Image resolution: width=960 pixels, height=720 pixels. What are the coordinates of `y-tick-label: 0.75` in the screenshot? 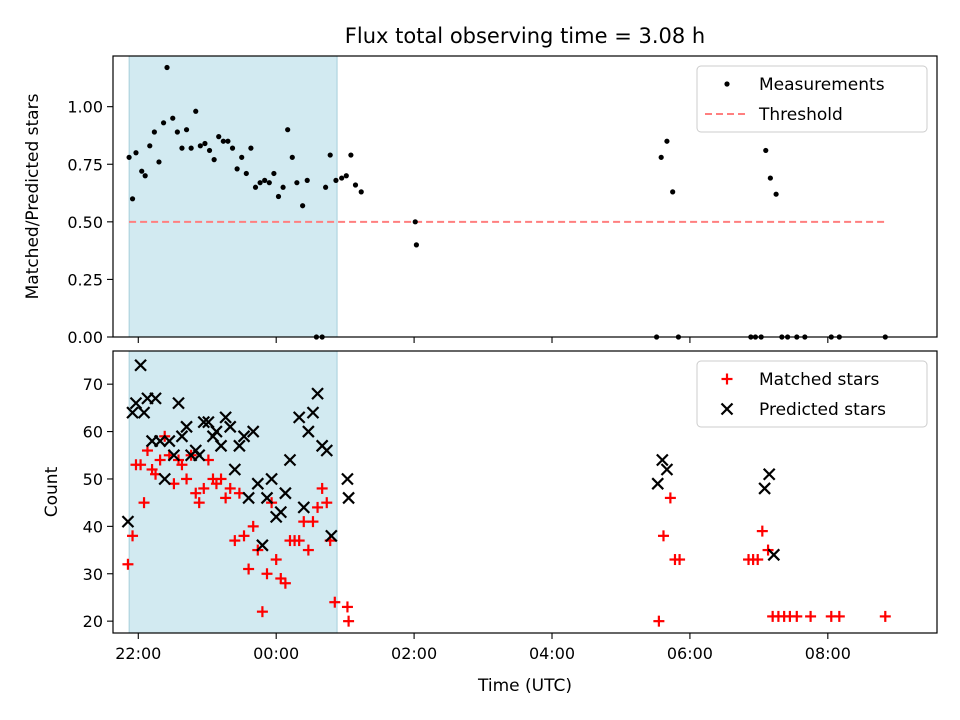 It's located at (85, 164).